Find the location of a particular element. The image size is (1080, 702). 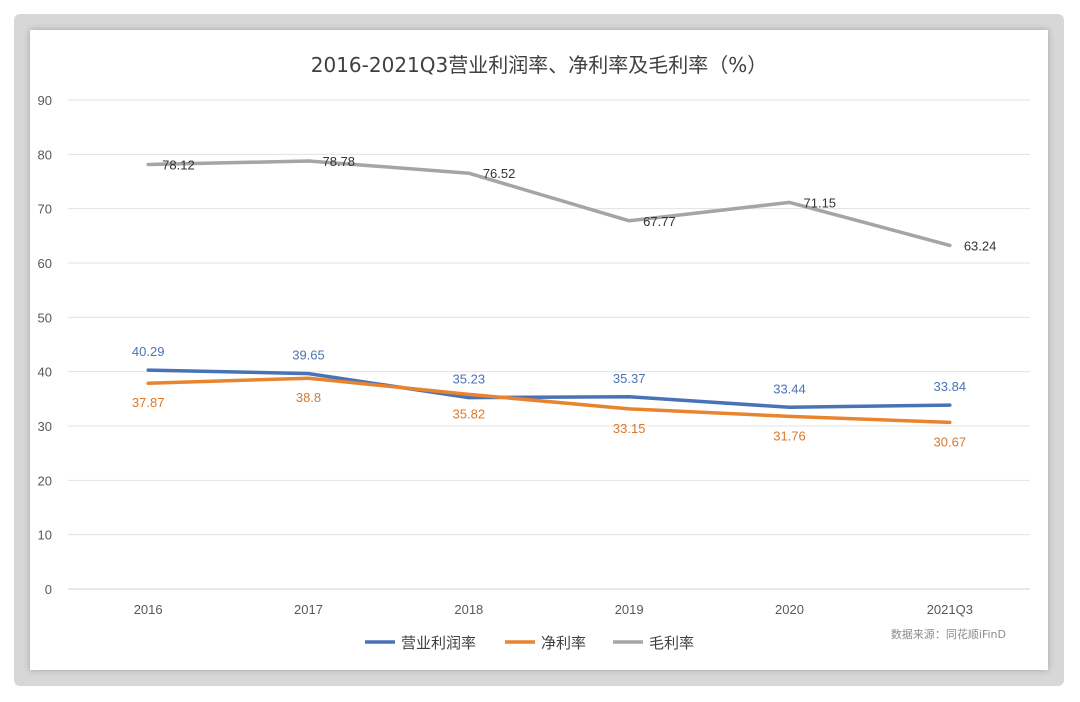

data-label: 33.15 is located at coordinates (629, 428).